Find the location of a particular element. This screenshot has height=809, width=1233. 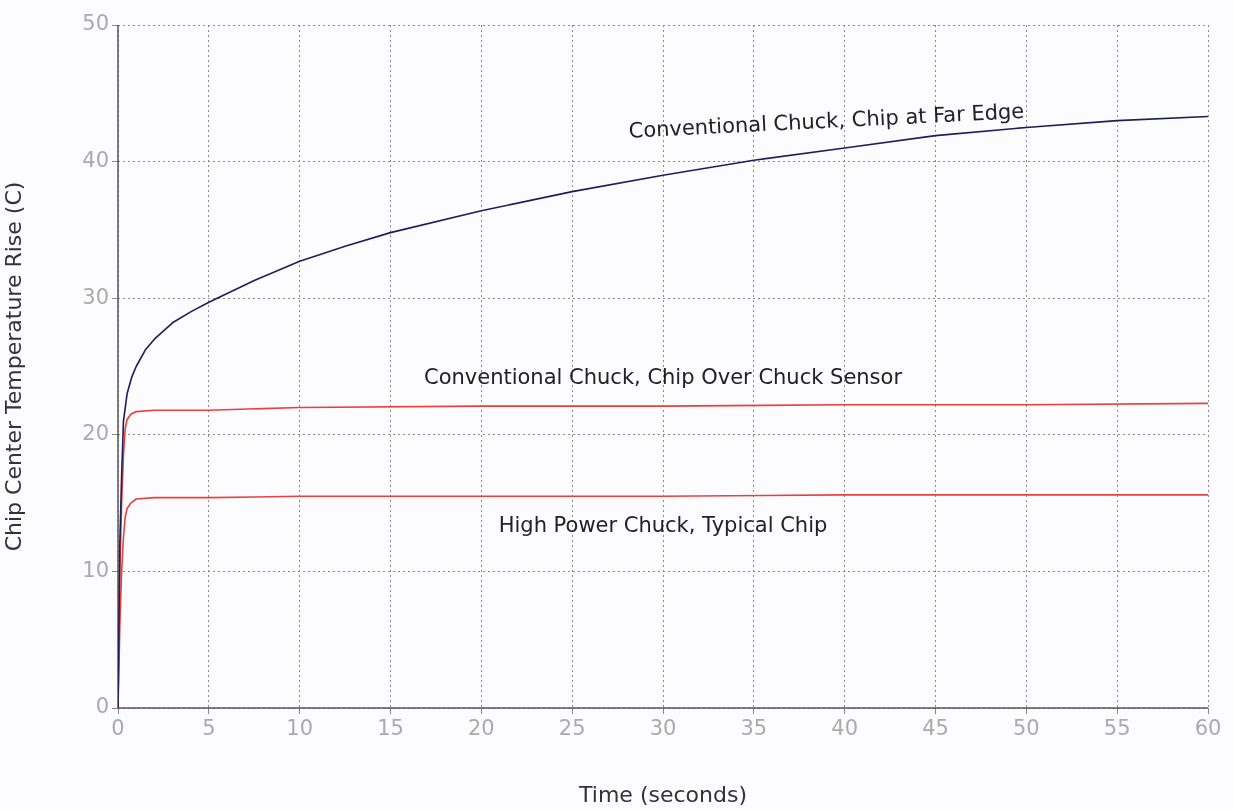

x-tick-label: 50 is located at coordinates (1026, 728).